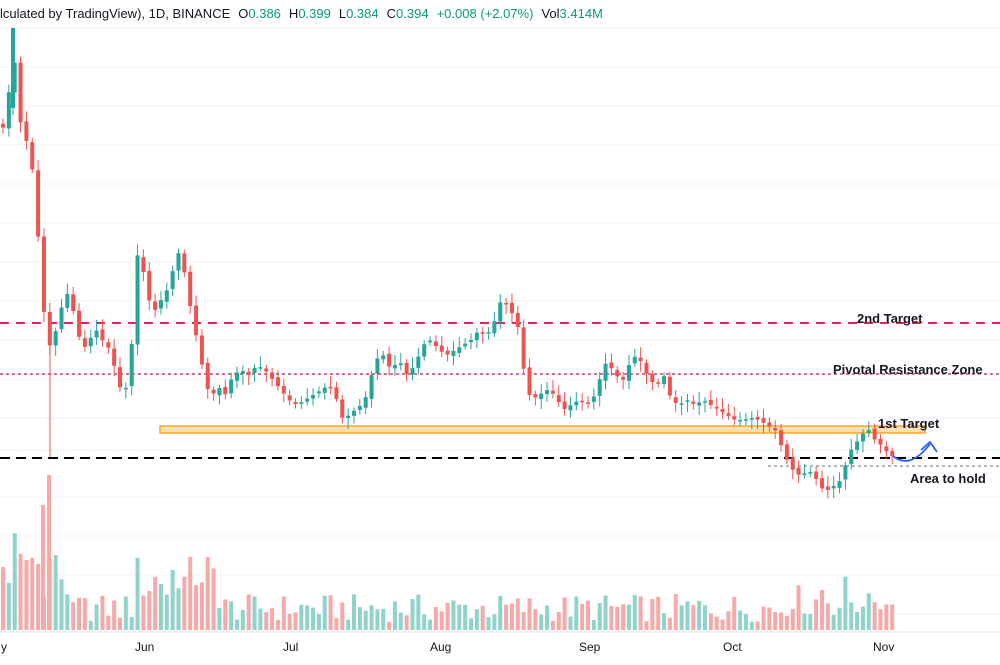 The image size is (1000, 665). What do you see at coordinates (290, 647) in the screenshot?
I see `x-tick-label: Jul` at bounding box center [290, 647].